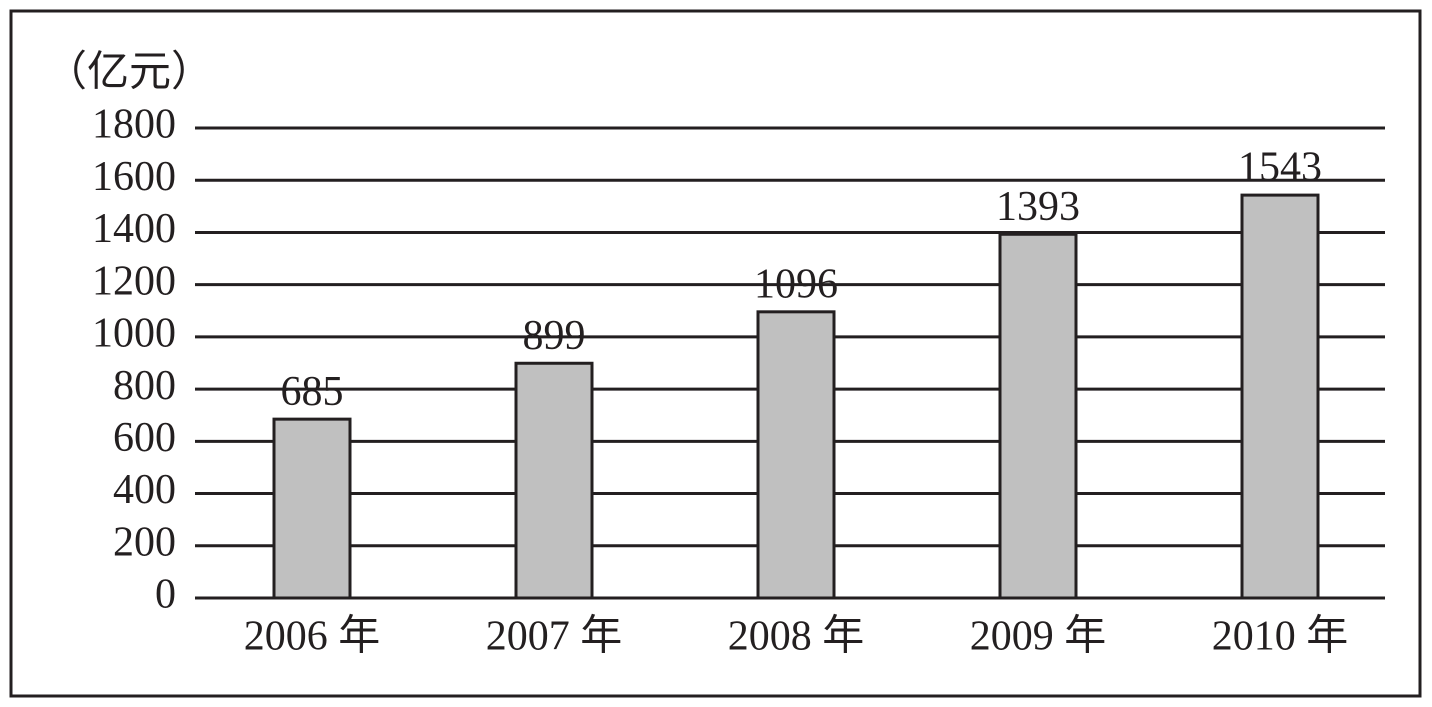 The width and height of the screenshot is (1432, 707). I want to click on value-label: 899, so click(554, 336).